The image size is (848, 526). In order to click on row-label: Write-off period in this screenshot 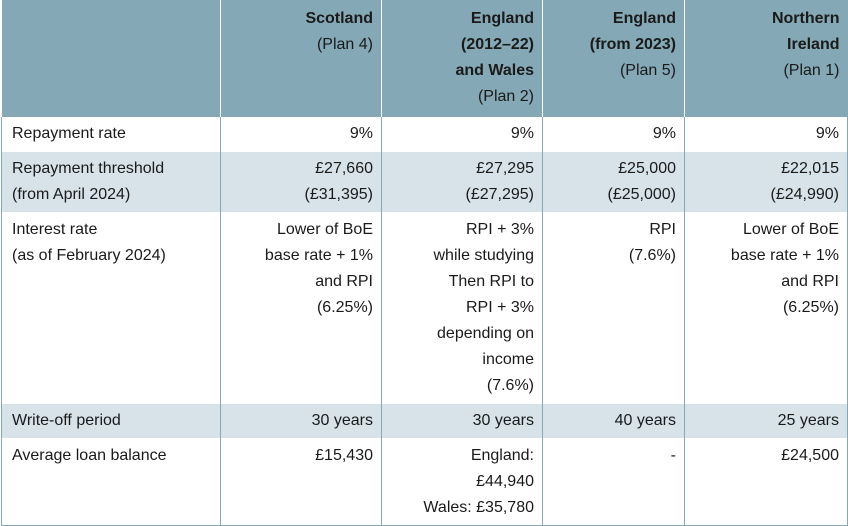, I will do `click(111, 421)`.